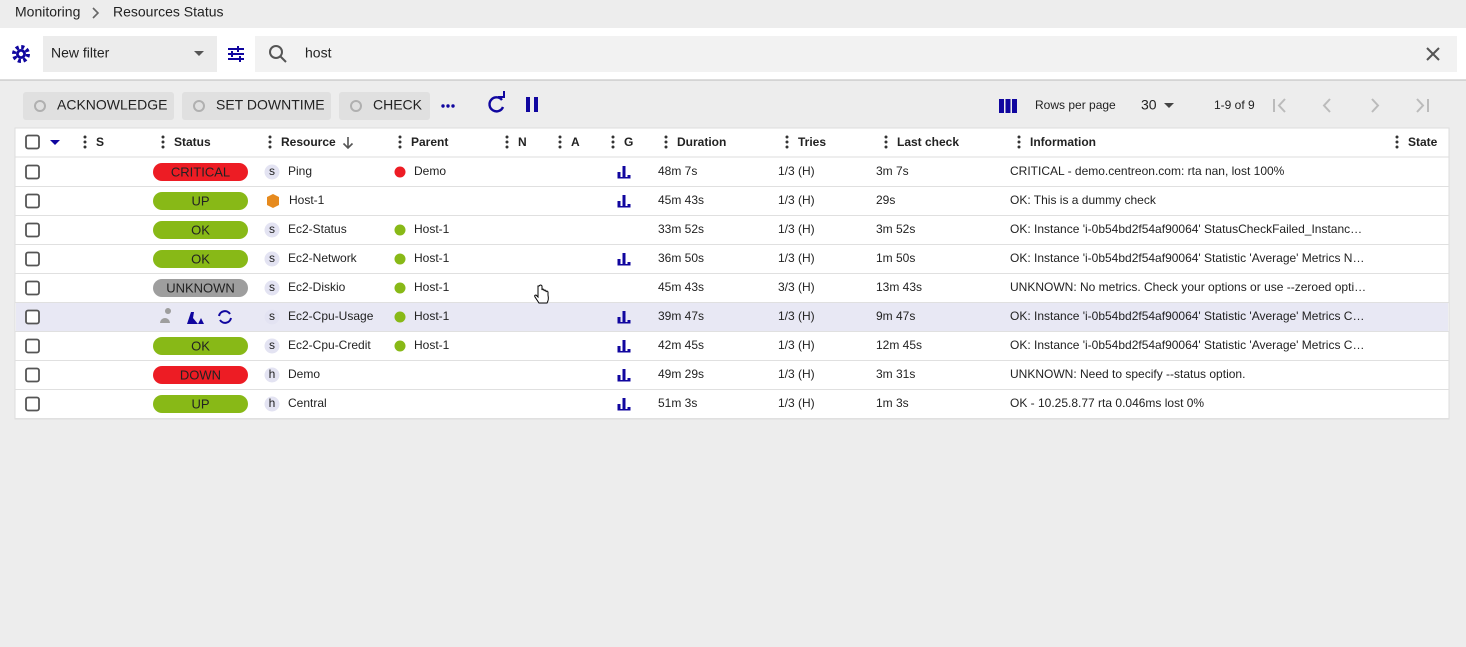 This screenshot has width=1466, height=647. What do you see at coordinates (1351, 105) in the screenshot?
I see `pagination-controls` at bounding box center [1351, 105].